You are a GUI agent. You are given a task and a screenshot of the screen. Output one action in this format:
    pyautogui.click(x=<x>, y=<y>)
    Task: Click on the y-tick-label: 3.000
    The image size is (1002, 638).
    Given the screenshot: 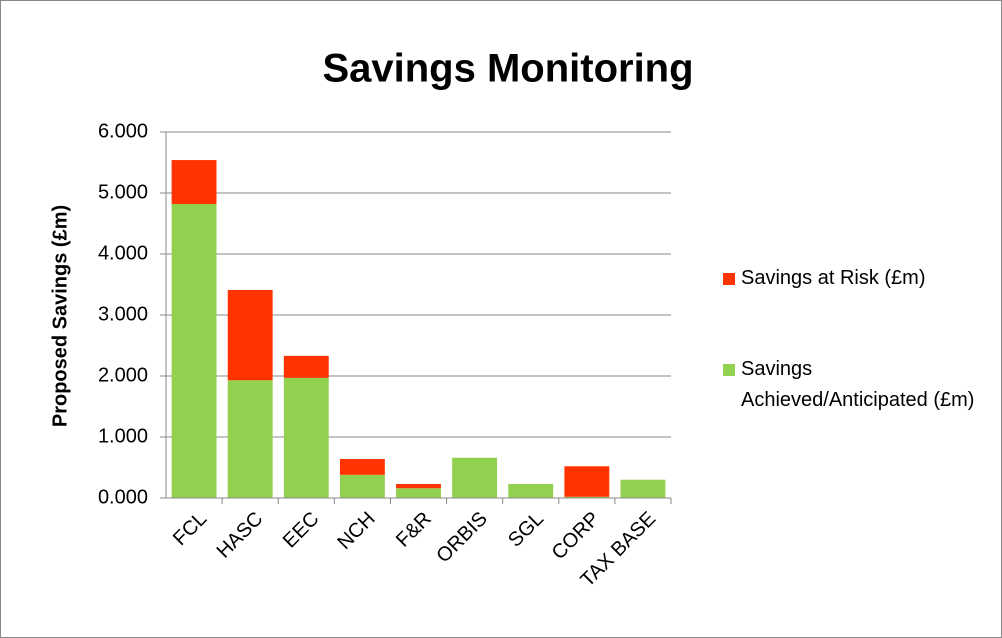 What is the action you would take?
    pyautogui.click(x=123, y=314)
    